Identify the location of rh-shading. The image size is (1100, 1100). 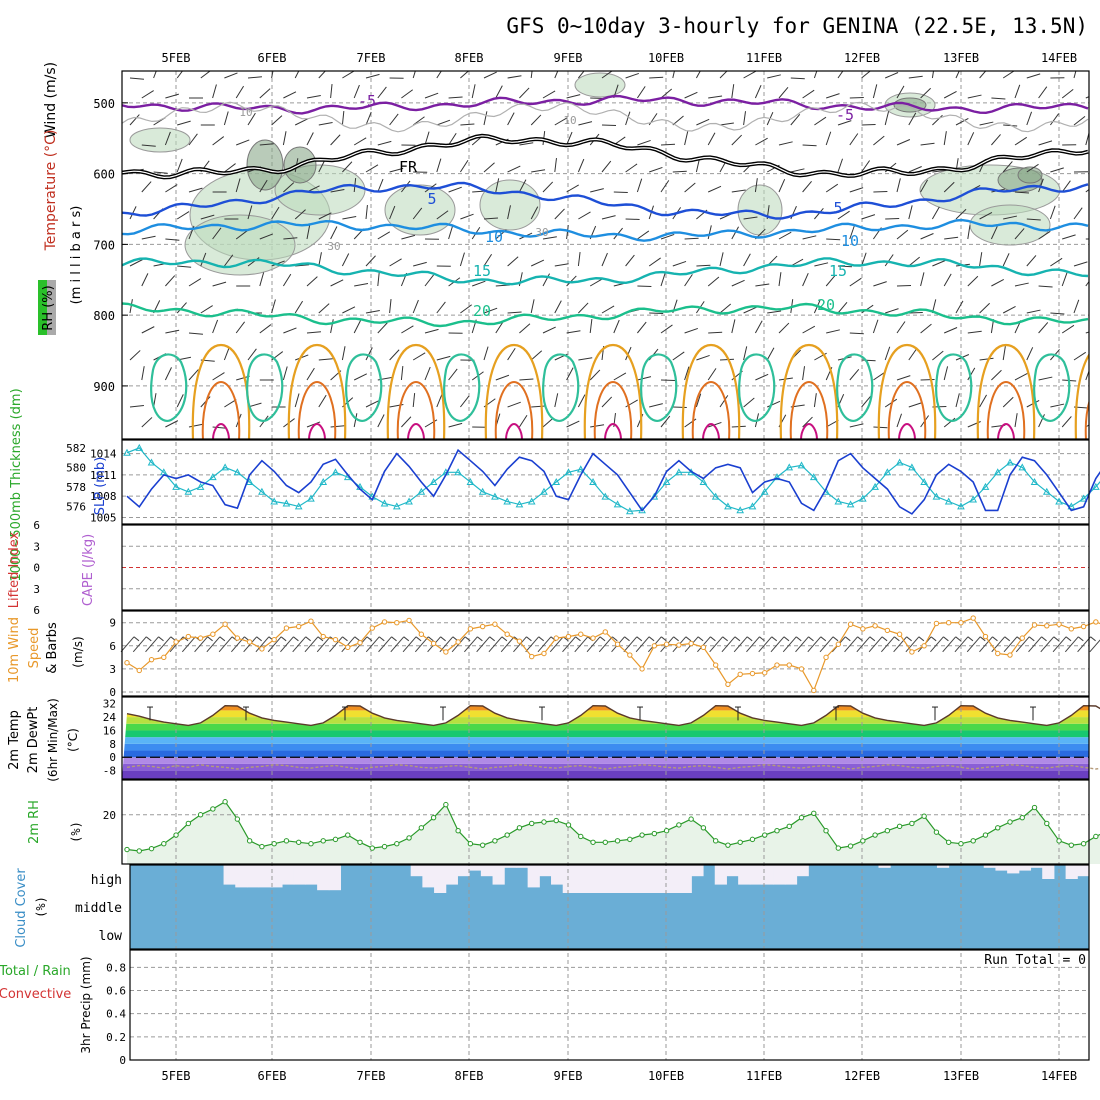
(1010, 225).